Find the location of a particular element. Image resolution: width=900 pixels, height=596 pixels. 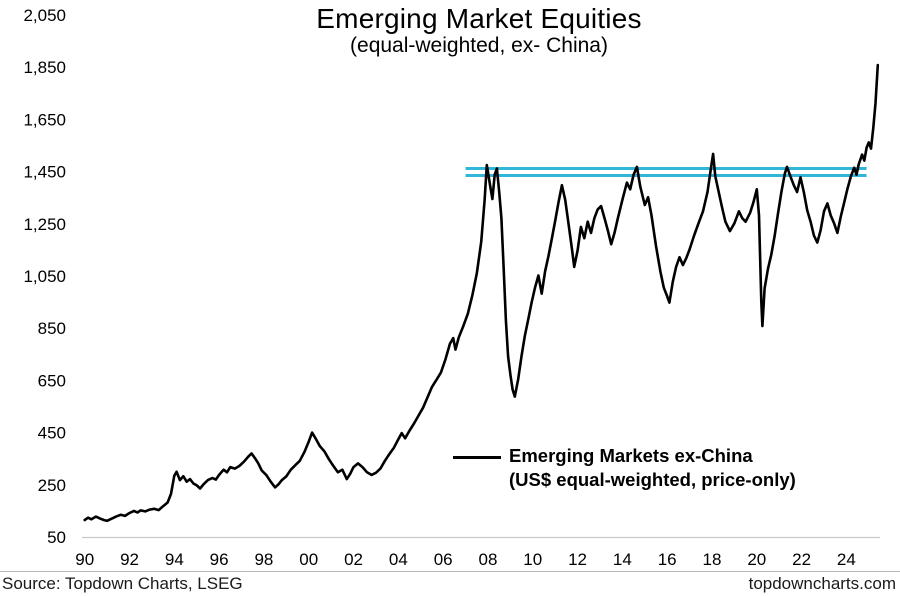

x-tick-label: 24 is located at coordinates (846, 559).